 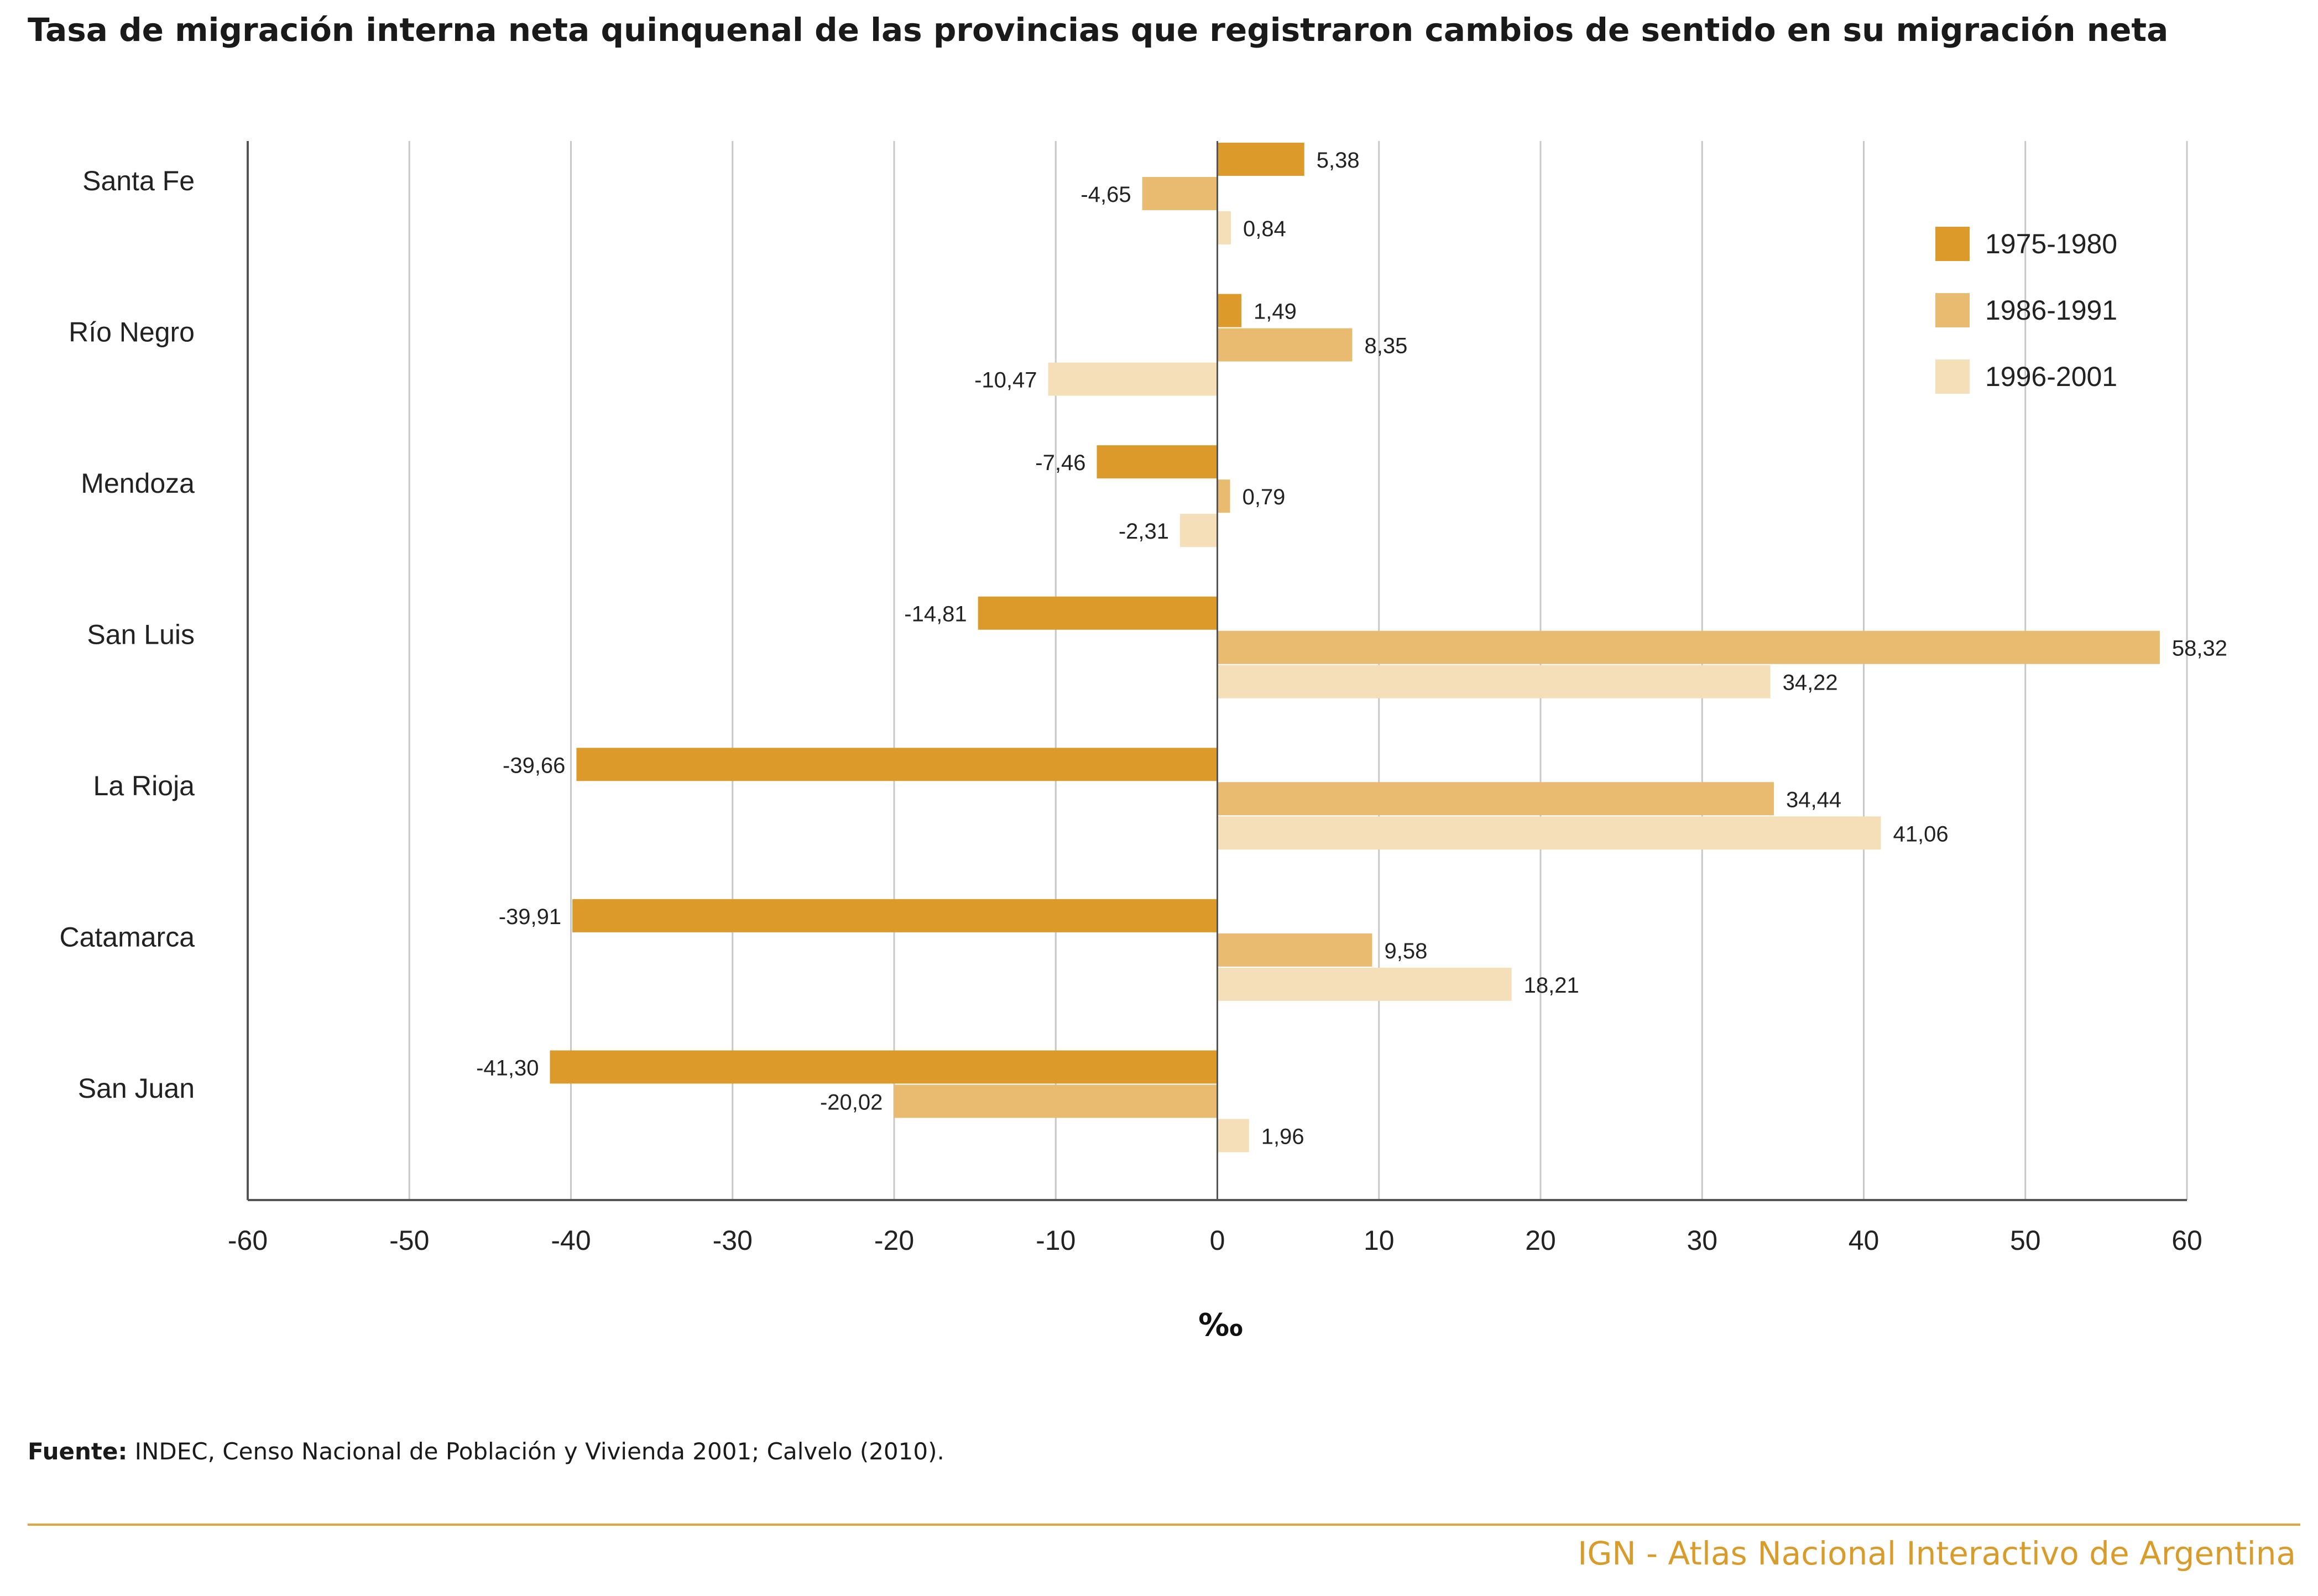 What do you see at coordinates (1276, 312) in the screenshot?
I see `data-label: 1,49` at bounding box center [1276, 312].